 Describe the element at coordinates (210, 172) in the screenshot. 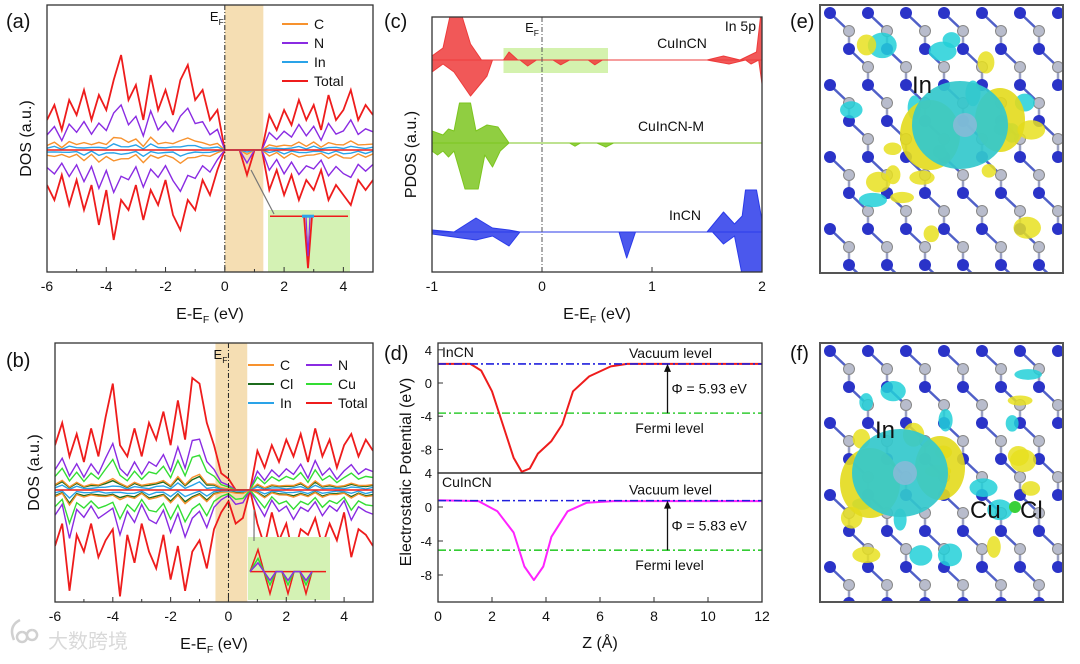

I see `dos-curve-n` at that location.